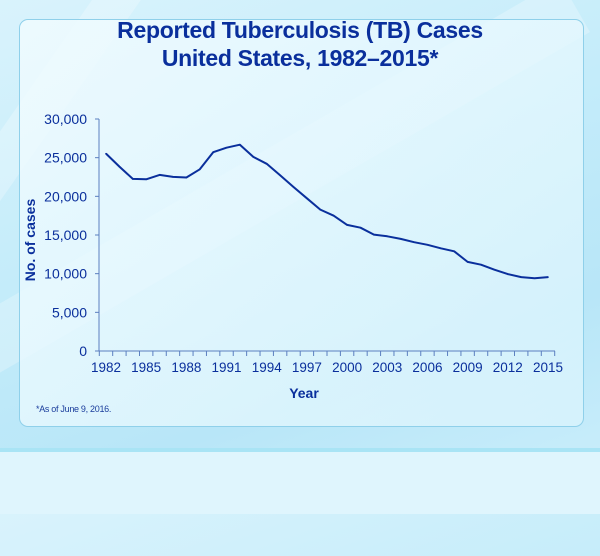 The image size is (600, 556). Describe the element at coordinates (65, 235) in the screenshot. I see `y-tick-label: 15,000` at that location.